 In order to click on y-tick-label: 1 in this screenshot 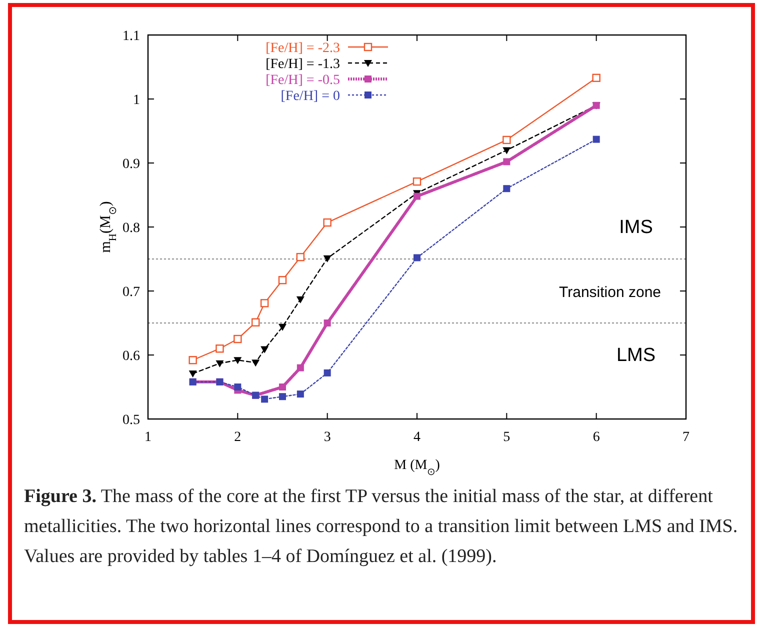, I will do `click(136, 100)`.